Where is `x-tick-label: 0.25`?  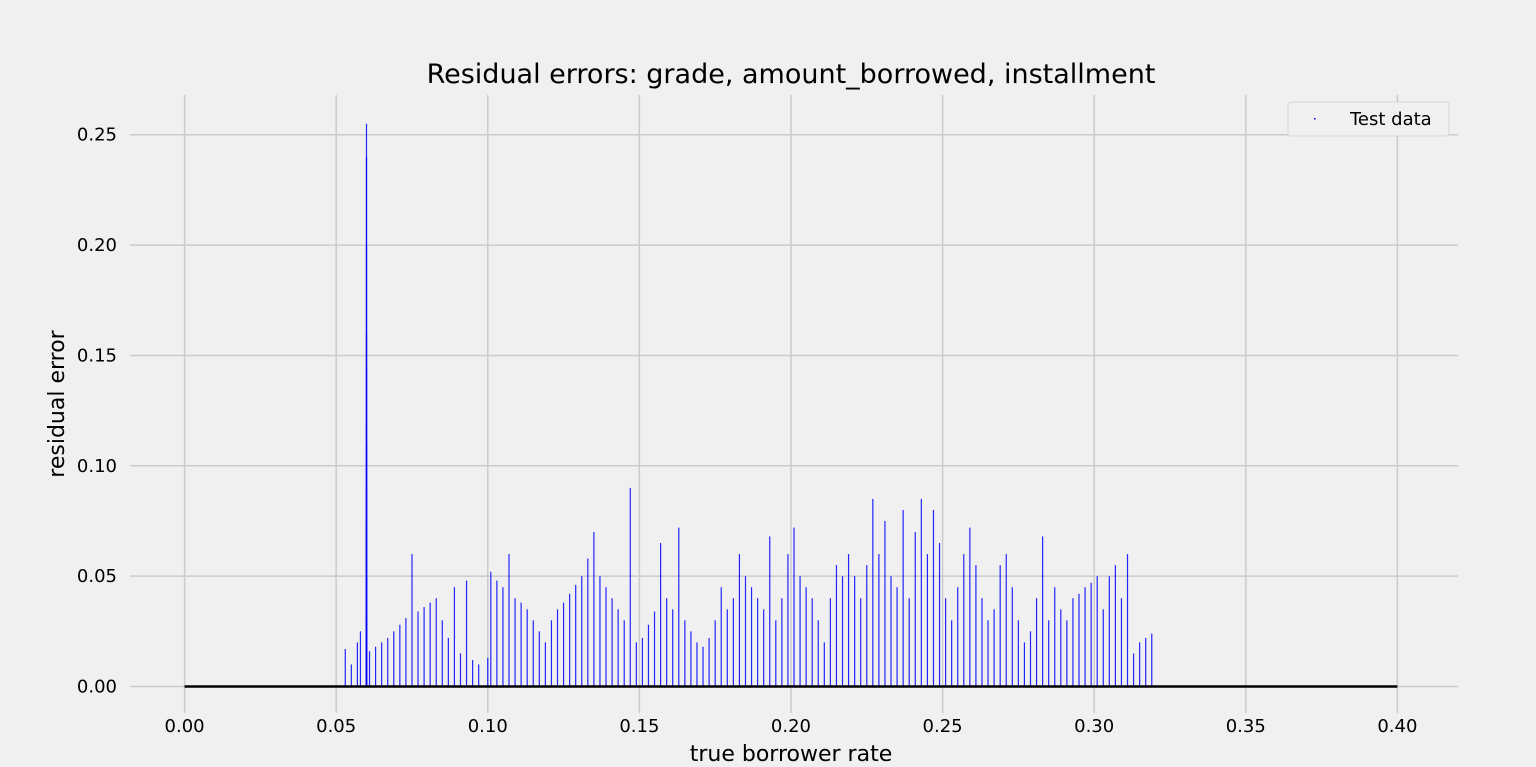
x-tick-label: 0.25 is located at coordinates (943, 726).